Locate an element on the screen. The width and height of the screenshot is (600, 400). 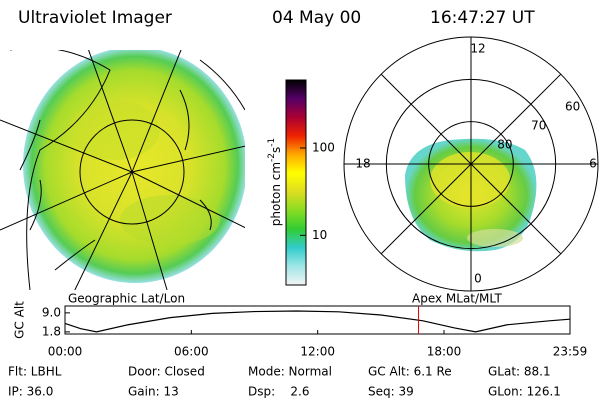
geo-caption: Geographic Lat/Lon is located at coordinates (126, 299).